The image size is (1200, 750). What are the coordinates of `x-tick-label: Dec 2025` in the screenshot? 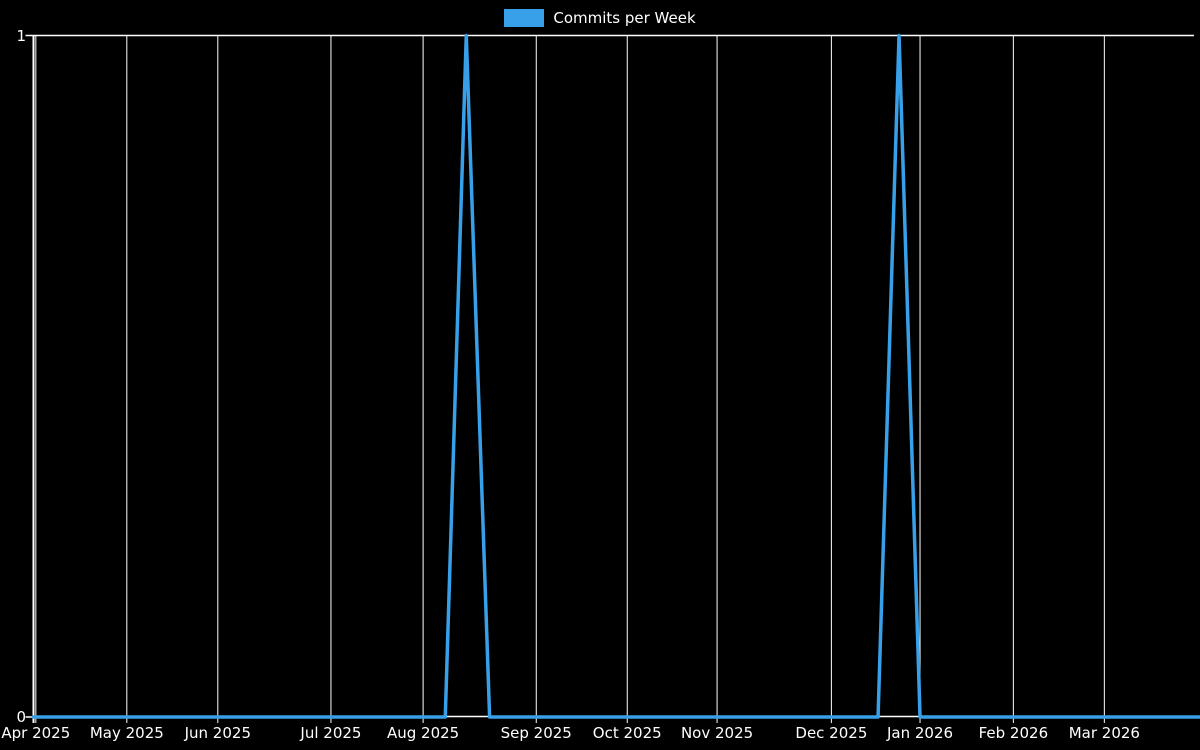 It's located at (831, 733).